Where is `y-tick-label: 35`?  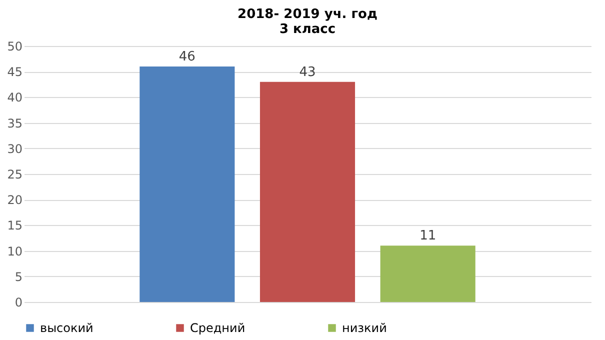
y-tick-label: 35 is located at coordinates (14, 123).